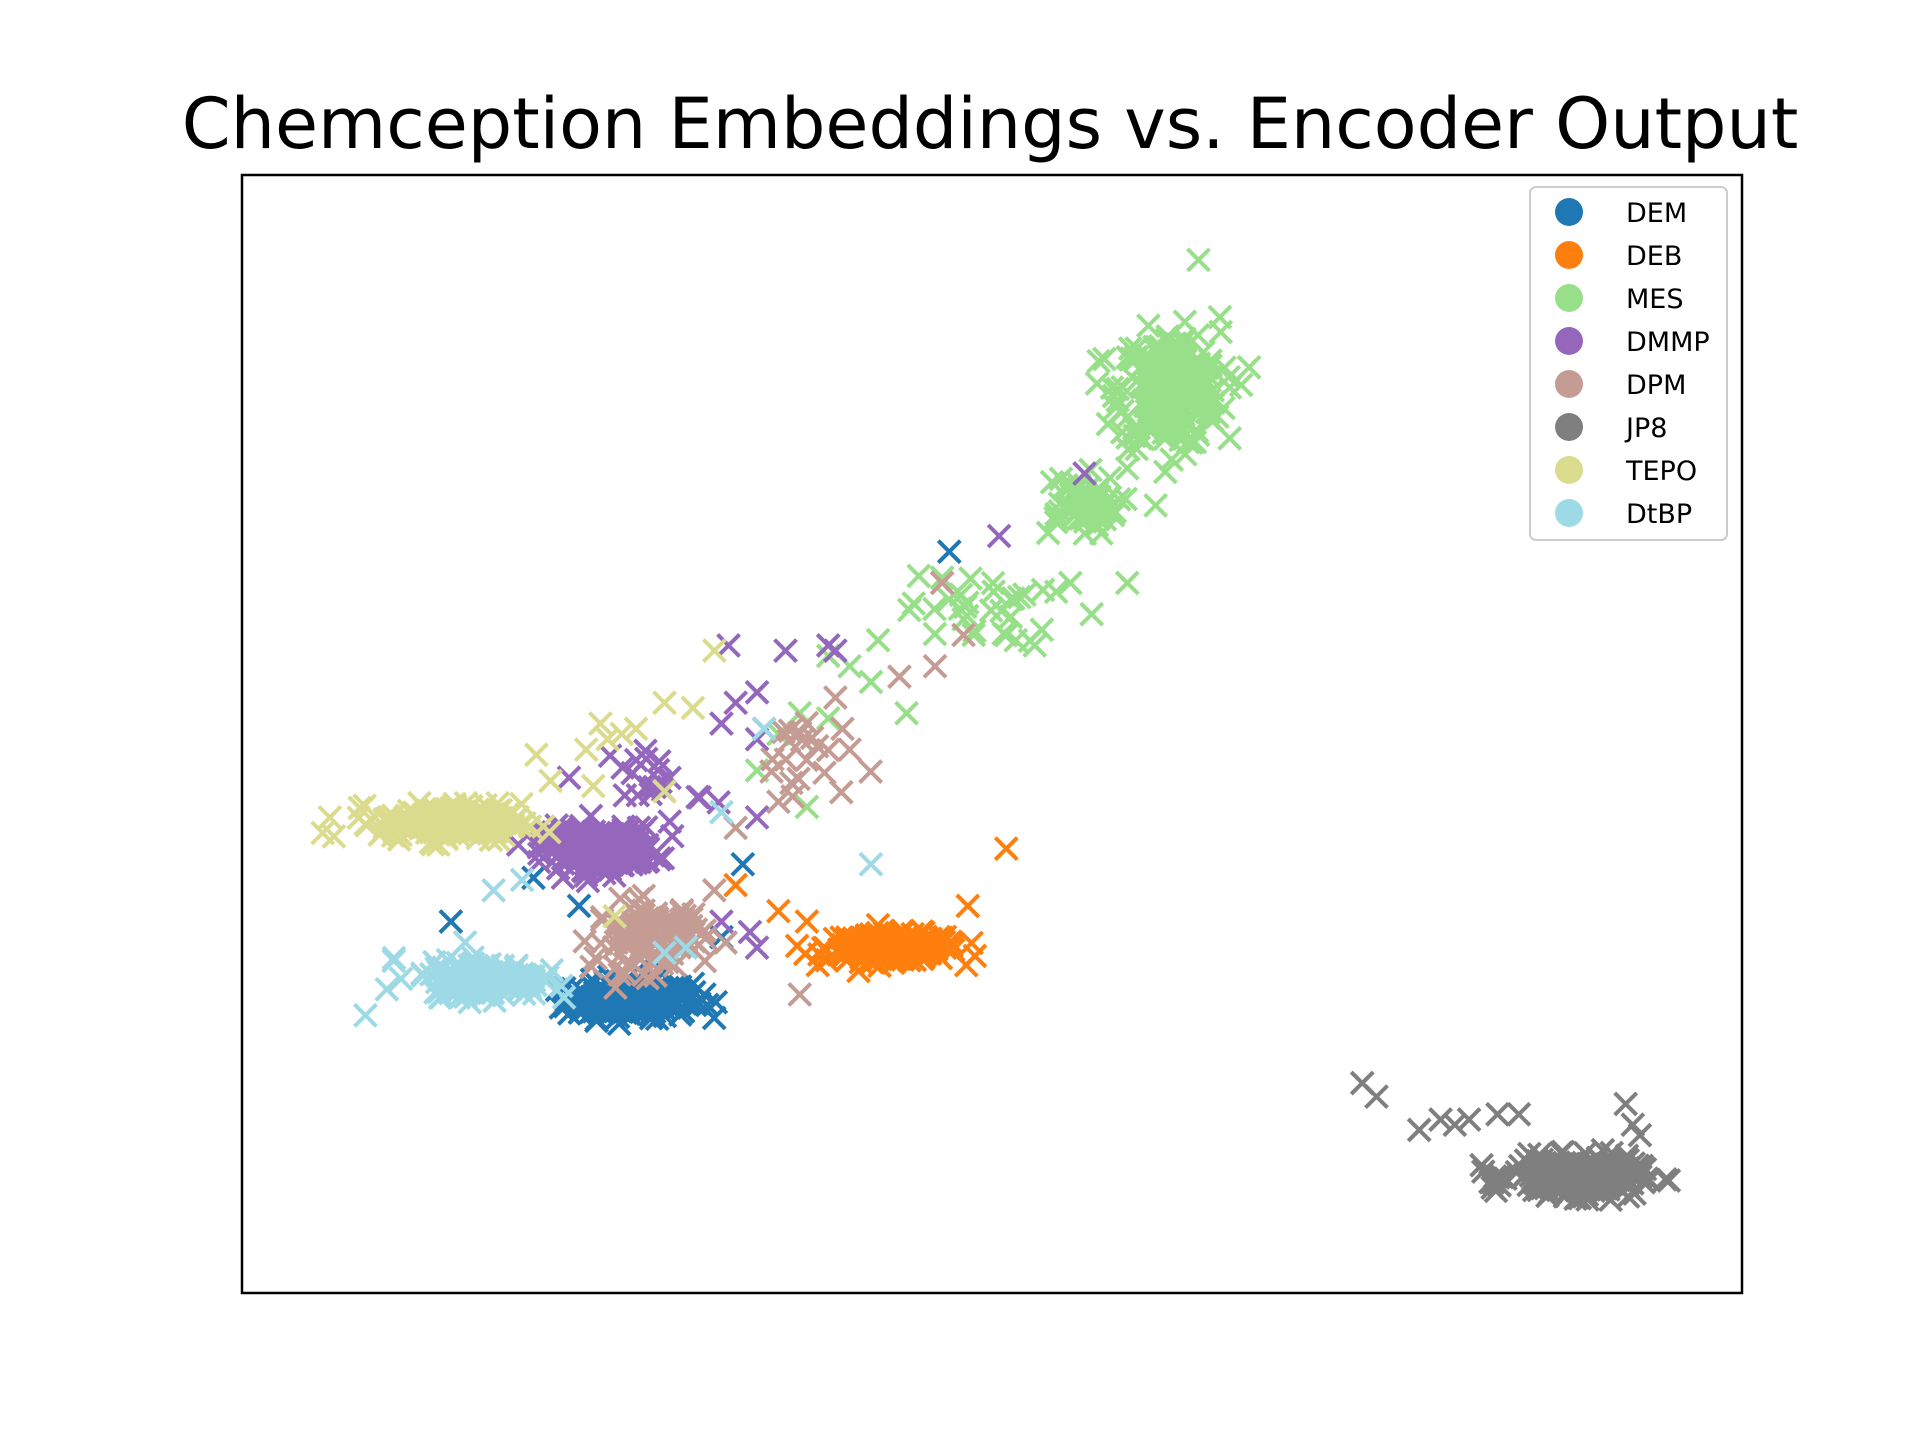 The image size is (1920, 1440). Describe the element at coordinates (1623, 514) in the screenshot. I see `legend-item-dtbp: DtBP` at that location.